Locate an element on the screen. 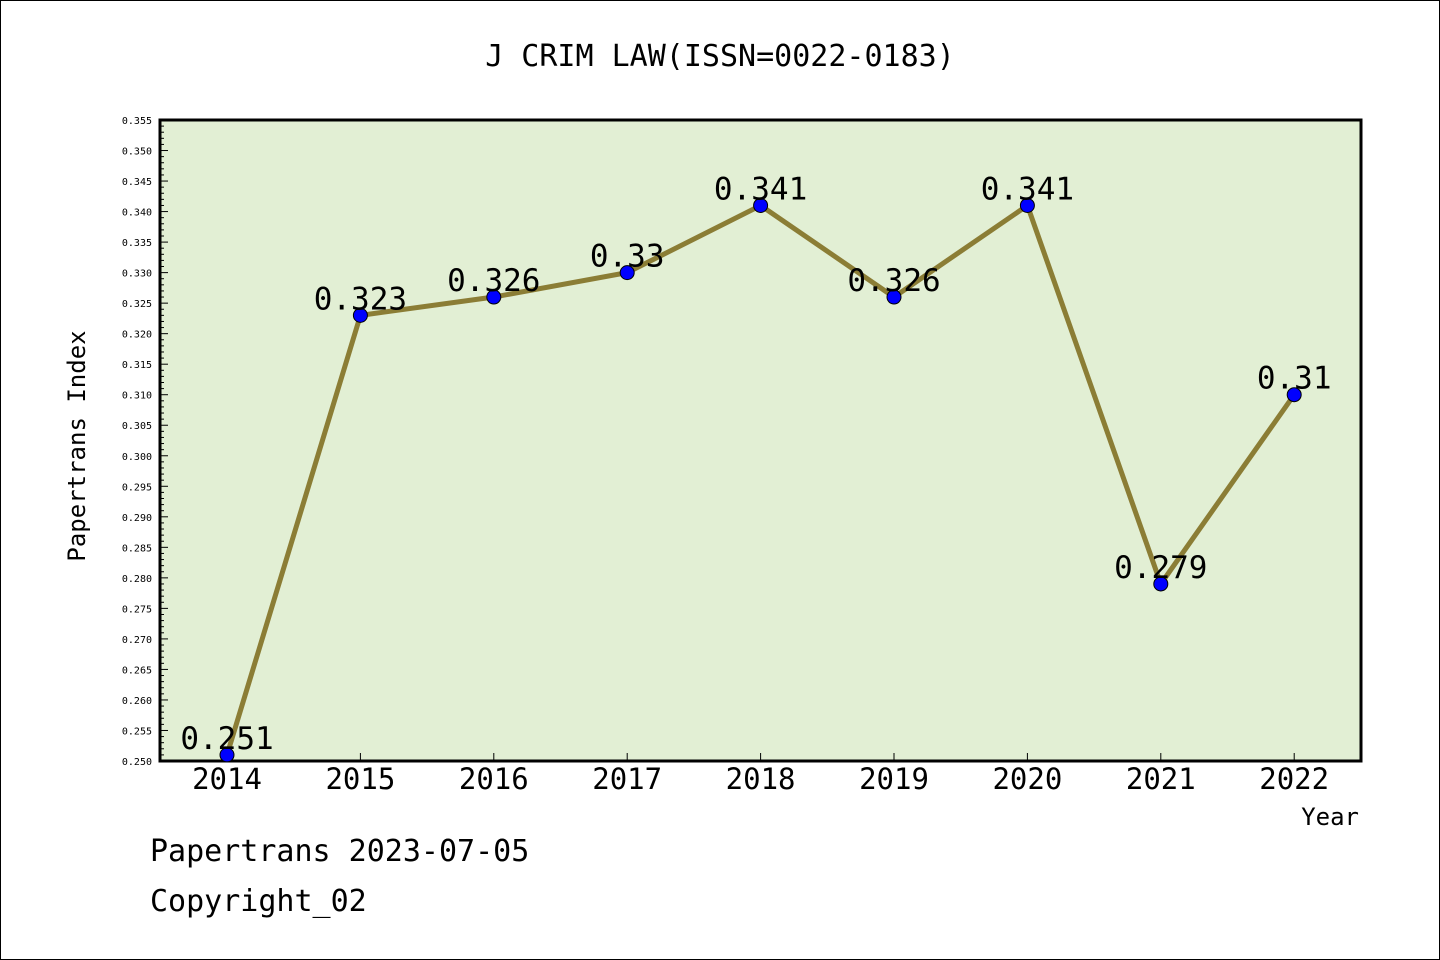 This screenshot has width=1440, height=960. y-tick-label: 0.275 is located at coordinates (137, 609).